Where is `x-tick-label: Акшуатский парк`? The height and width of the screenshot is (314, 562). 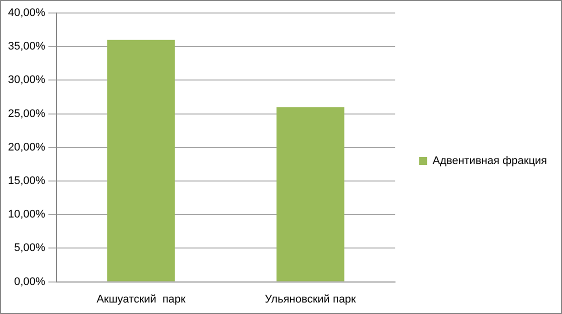
x-tick-label: Акшуатский парк is located at coordinates (141, 299).